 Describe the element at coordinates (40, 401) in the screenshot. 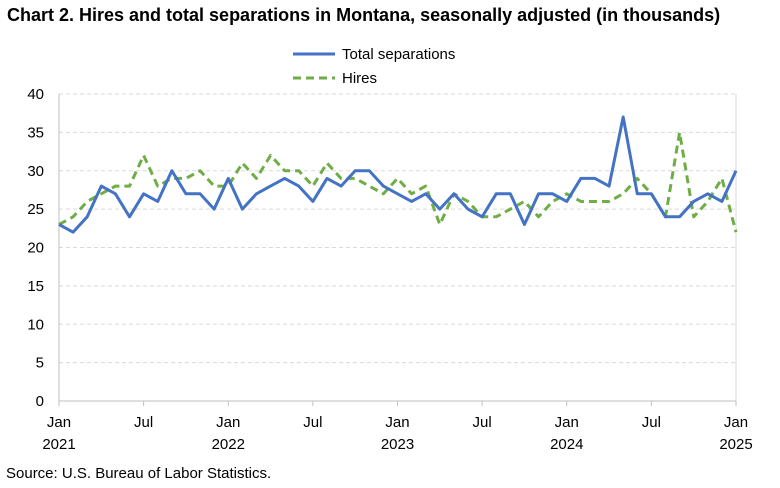

I see `y-tick-label: 0` at that location.